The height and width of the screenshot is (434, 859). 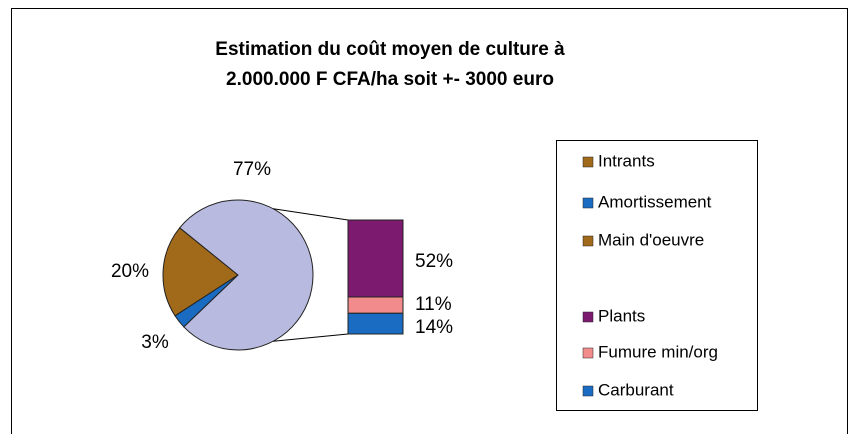 I want to click on legend-label: Intrants, so click(x=626, y=160).